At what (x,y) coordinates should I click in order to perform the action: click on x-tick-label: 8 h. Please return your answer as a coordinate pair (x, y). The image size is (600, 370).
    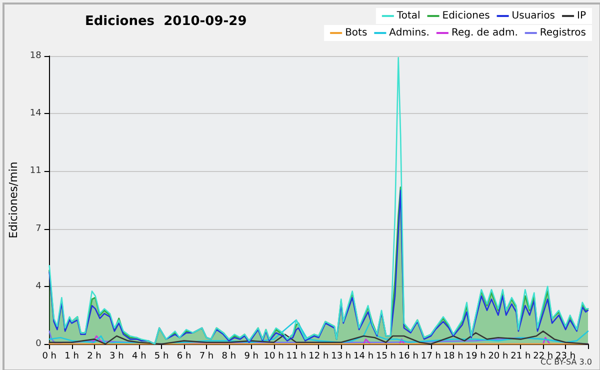
    Looking at the image, I should click on (229, 357).